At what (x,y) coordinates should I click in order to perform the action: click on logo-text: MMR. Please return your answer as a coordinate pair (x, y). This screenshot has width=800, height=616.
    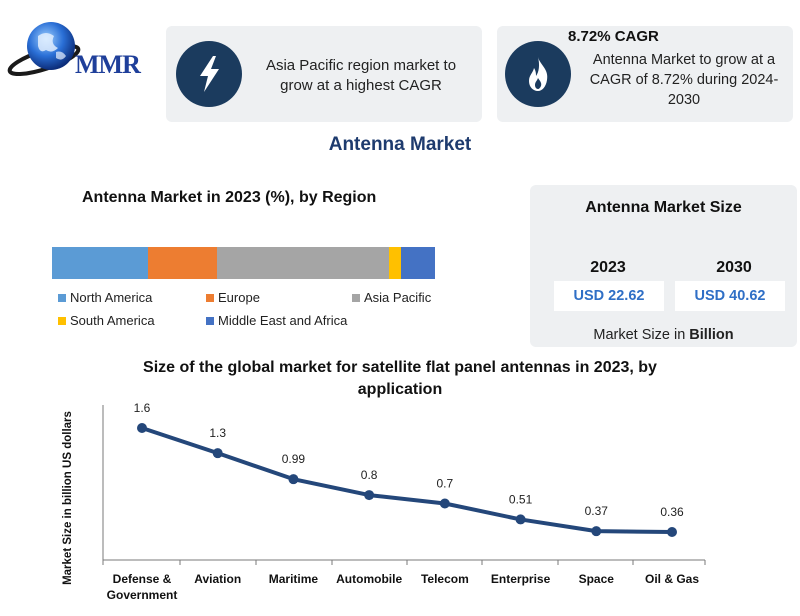
    Looking at the image, I should click on (108, 64).